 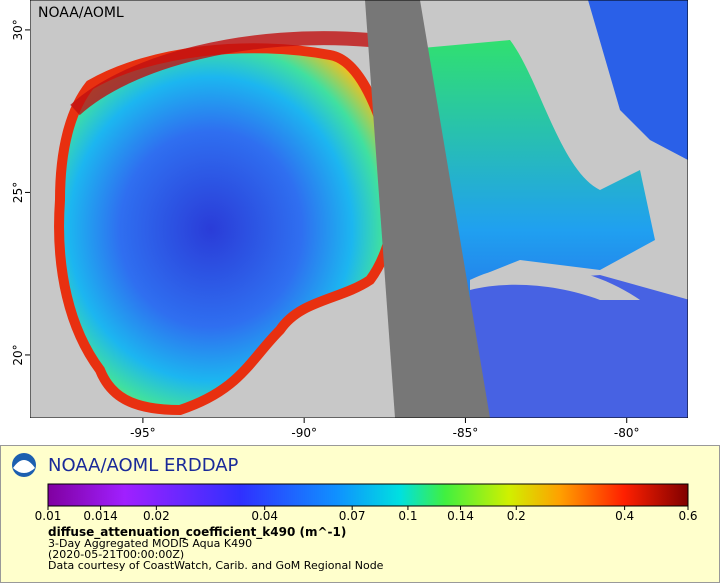 What do you see at coordinates (516, 516) in the screenshot?
I see `colorbar-tick-label: 0.2` at bounding box center [516, 516].